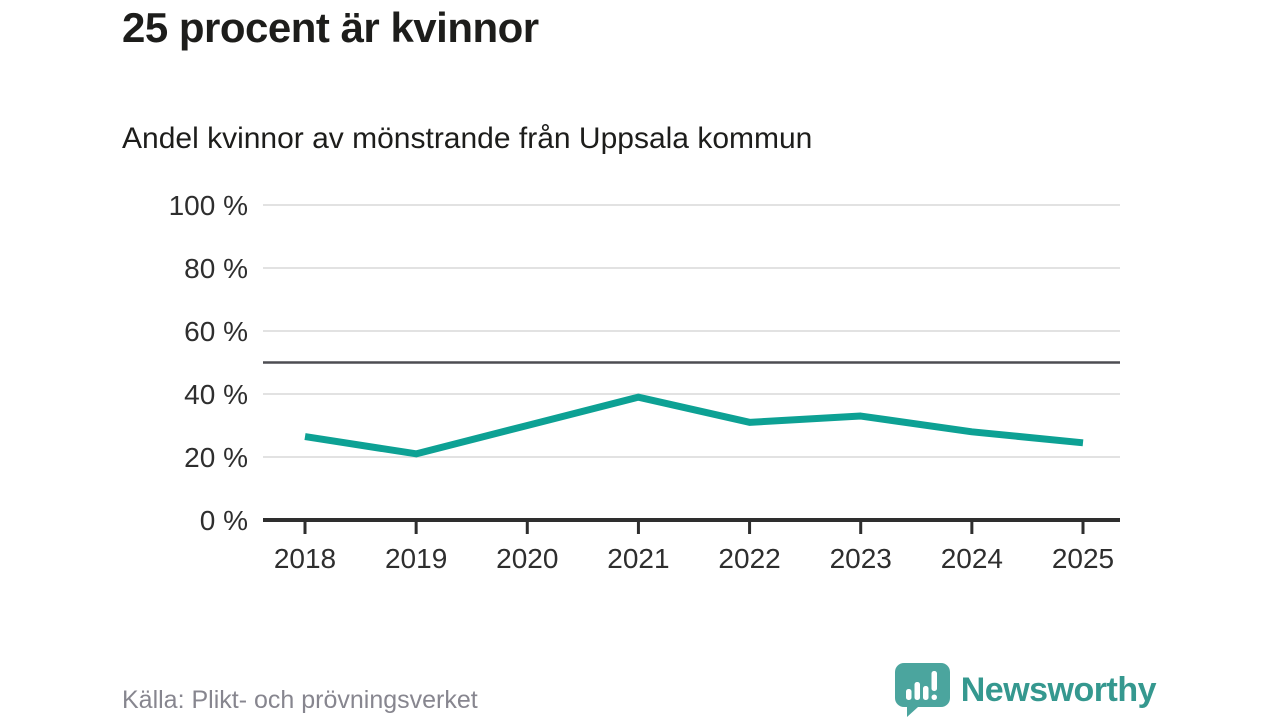 This screenshot has width=1280, height=720. What do you see at coordinates (416, 558) in the screenshot?
I see `x-tick-label: 2019` at bounding box center [416, 558].